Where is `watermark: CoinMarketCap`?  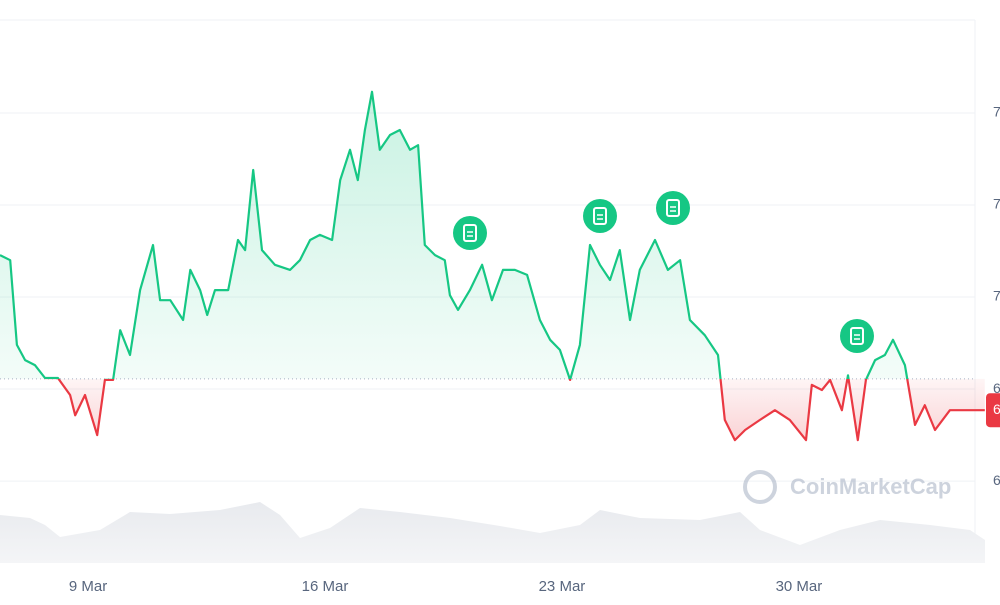 watermark: CoinMarketCap is located at coordinates (847, 487).